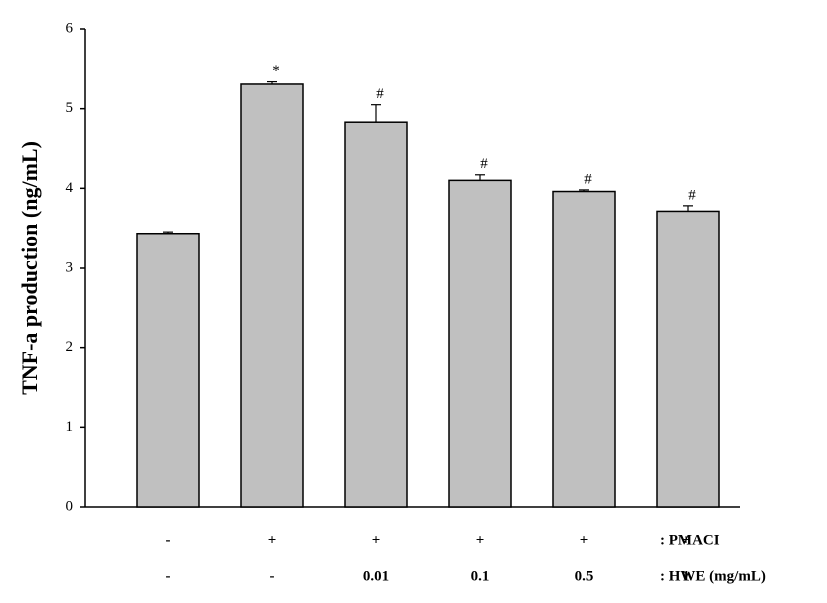 The width and height of the screenshot is (827, 603). What do you see at coordinates (70, 427) in the screenshot?
I see `y-tick-label: 1` at bounding box center [70, 427].